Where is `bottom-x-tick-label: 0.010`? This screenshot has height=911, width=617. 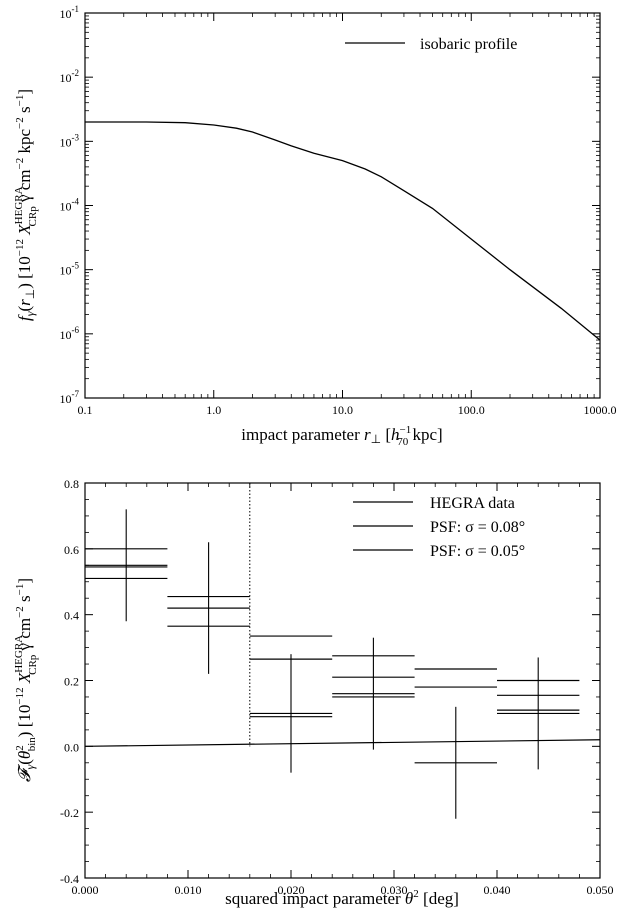
bottom-x-tick-label: 0.010 is located at coordinates (188, 890).